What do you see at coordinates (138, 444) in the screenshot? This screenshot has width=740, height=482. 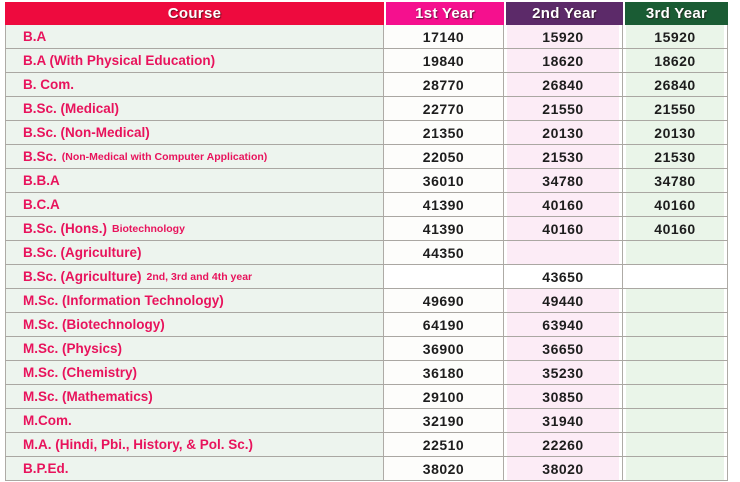 I see `course-name: M.A. (Hindi, Pbi., History, & Pol. Sc.)` at bounding box center [138, 444].